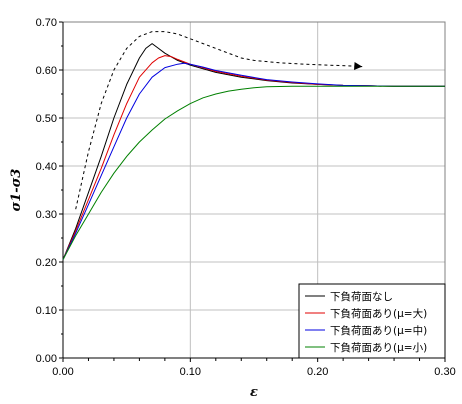 The height and width of the screenshot is (404, 462). What do you see at coordinates (46, 167) in the screenshot?
I see `y-tick-label: 0.40` at bounding box center [46, 167].